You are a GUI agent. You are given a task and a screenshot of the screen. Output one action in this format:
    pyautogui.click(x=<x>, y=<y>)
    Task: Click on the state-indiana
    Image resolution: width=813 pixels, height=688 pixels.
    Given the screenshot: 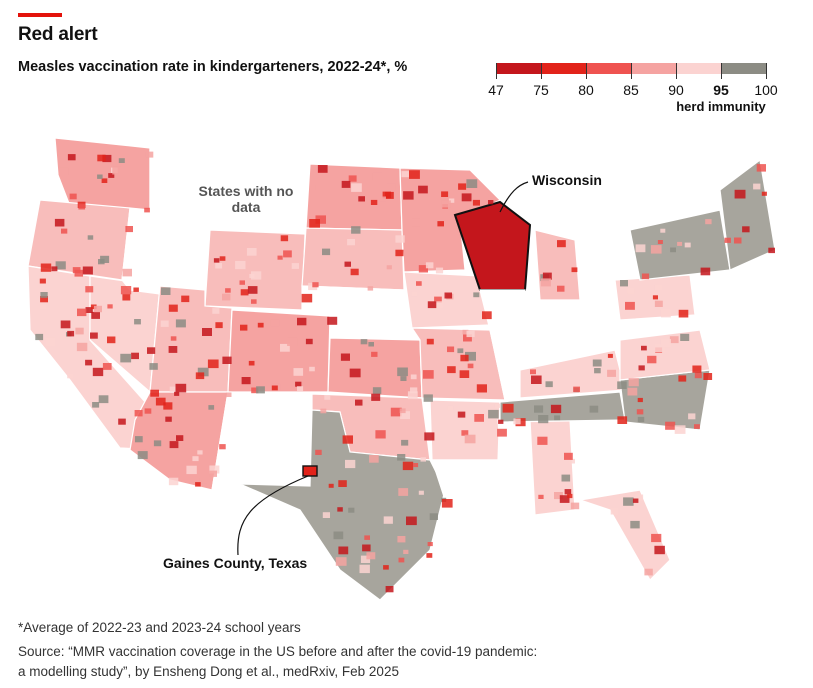 What is the action you would take?
    pyautogui.click(x=549, y=335)
    